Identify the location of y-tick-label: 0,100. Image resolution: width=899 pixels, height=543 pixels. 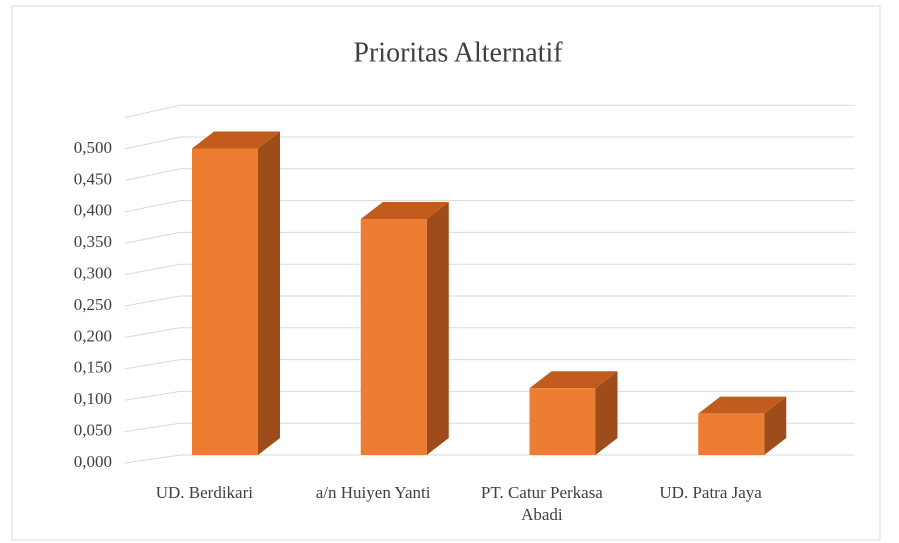
(93, 398).